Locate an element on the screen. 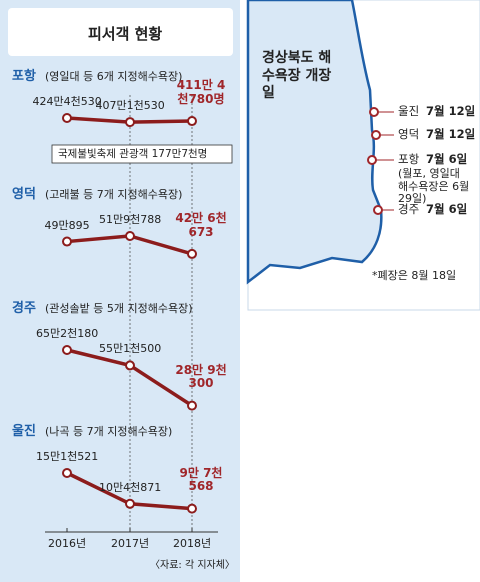  value-label: 28만 9천300 is located at coordinates (201, 376).